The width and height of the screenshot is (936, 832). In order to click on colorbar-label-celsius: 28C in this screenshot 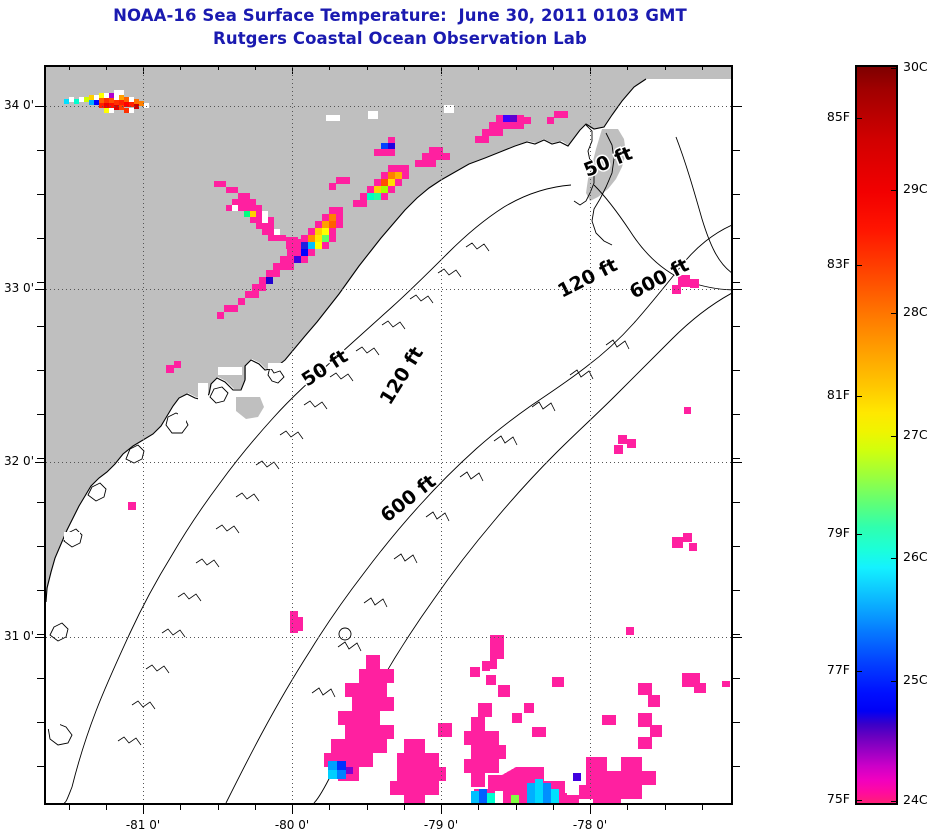, I will do `click(915, 311)`.